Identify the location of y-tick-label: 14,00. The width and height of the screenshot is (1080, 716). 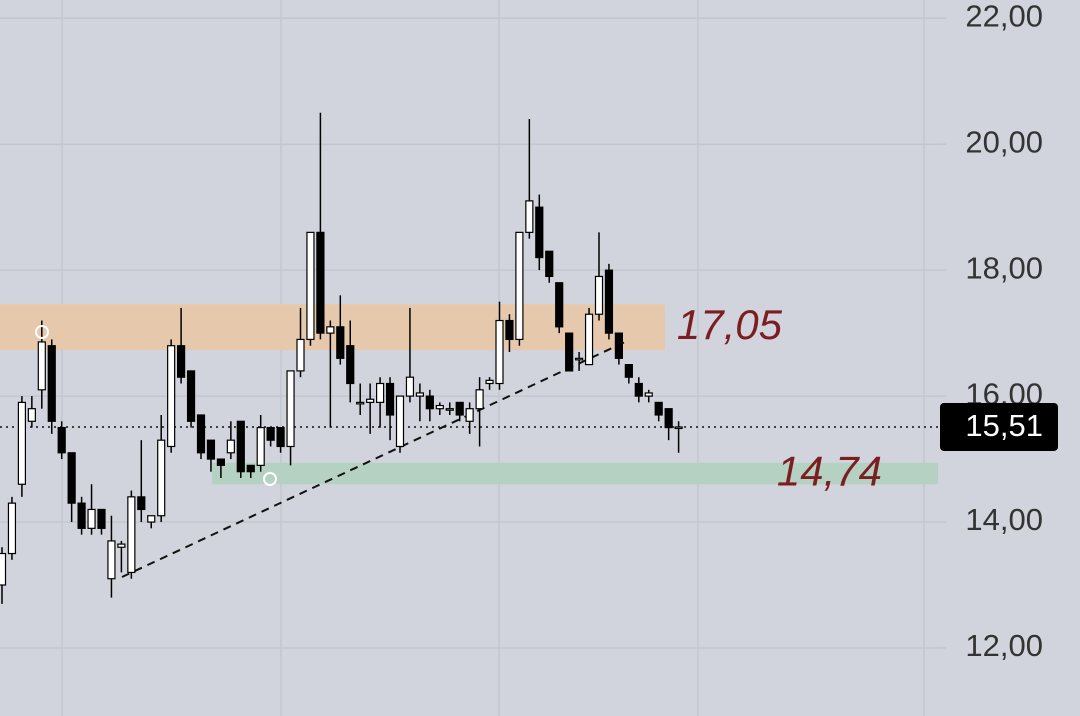
(1004, 519).